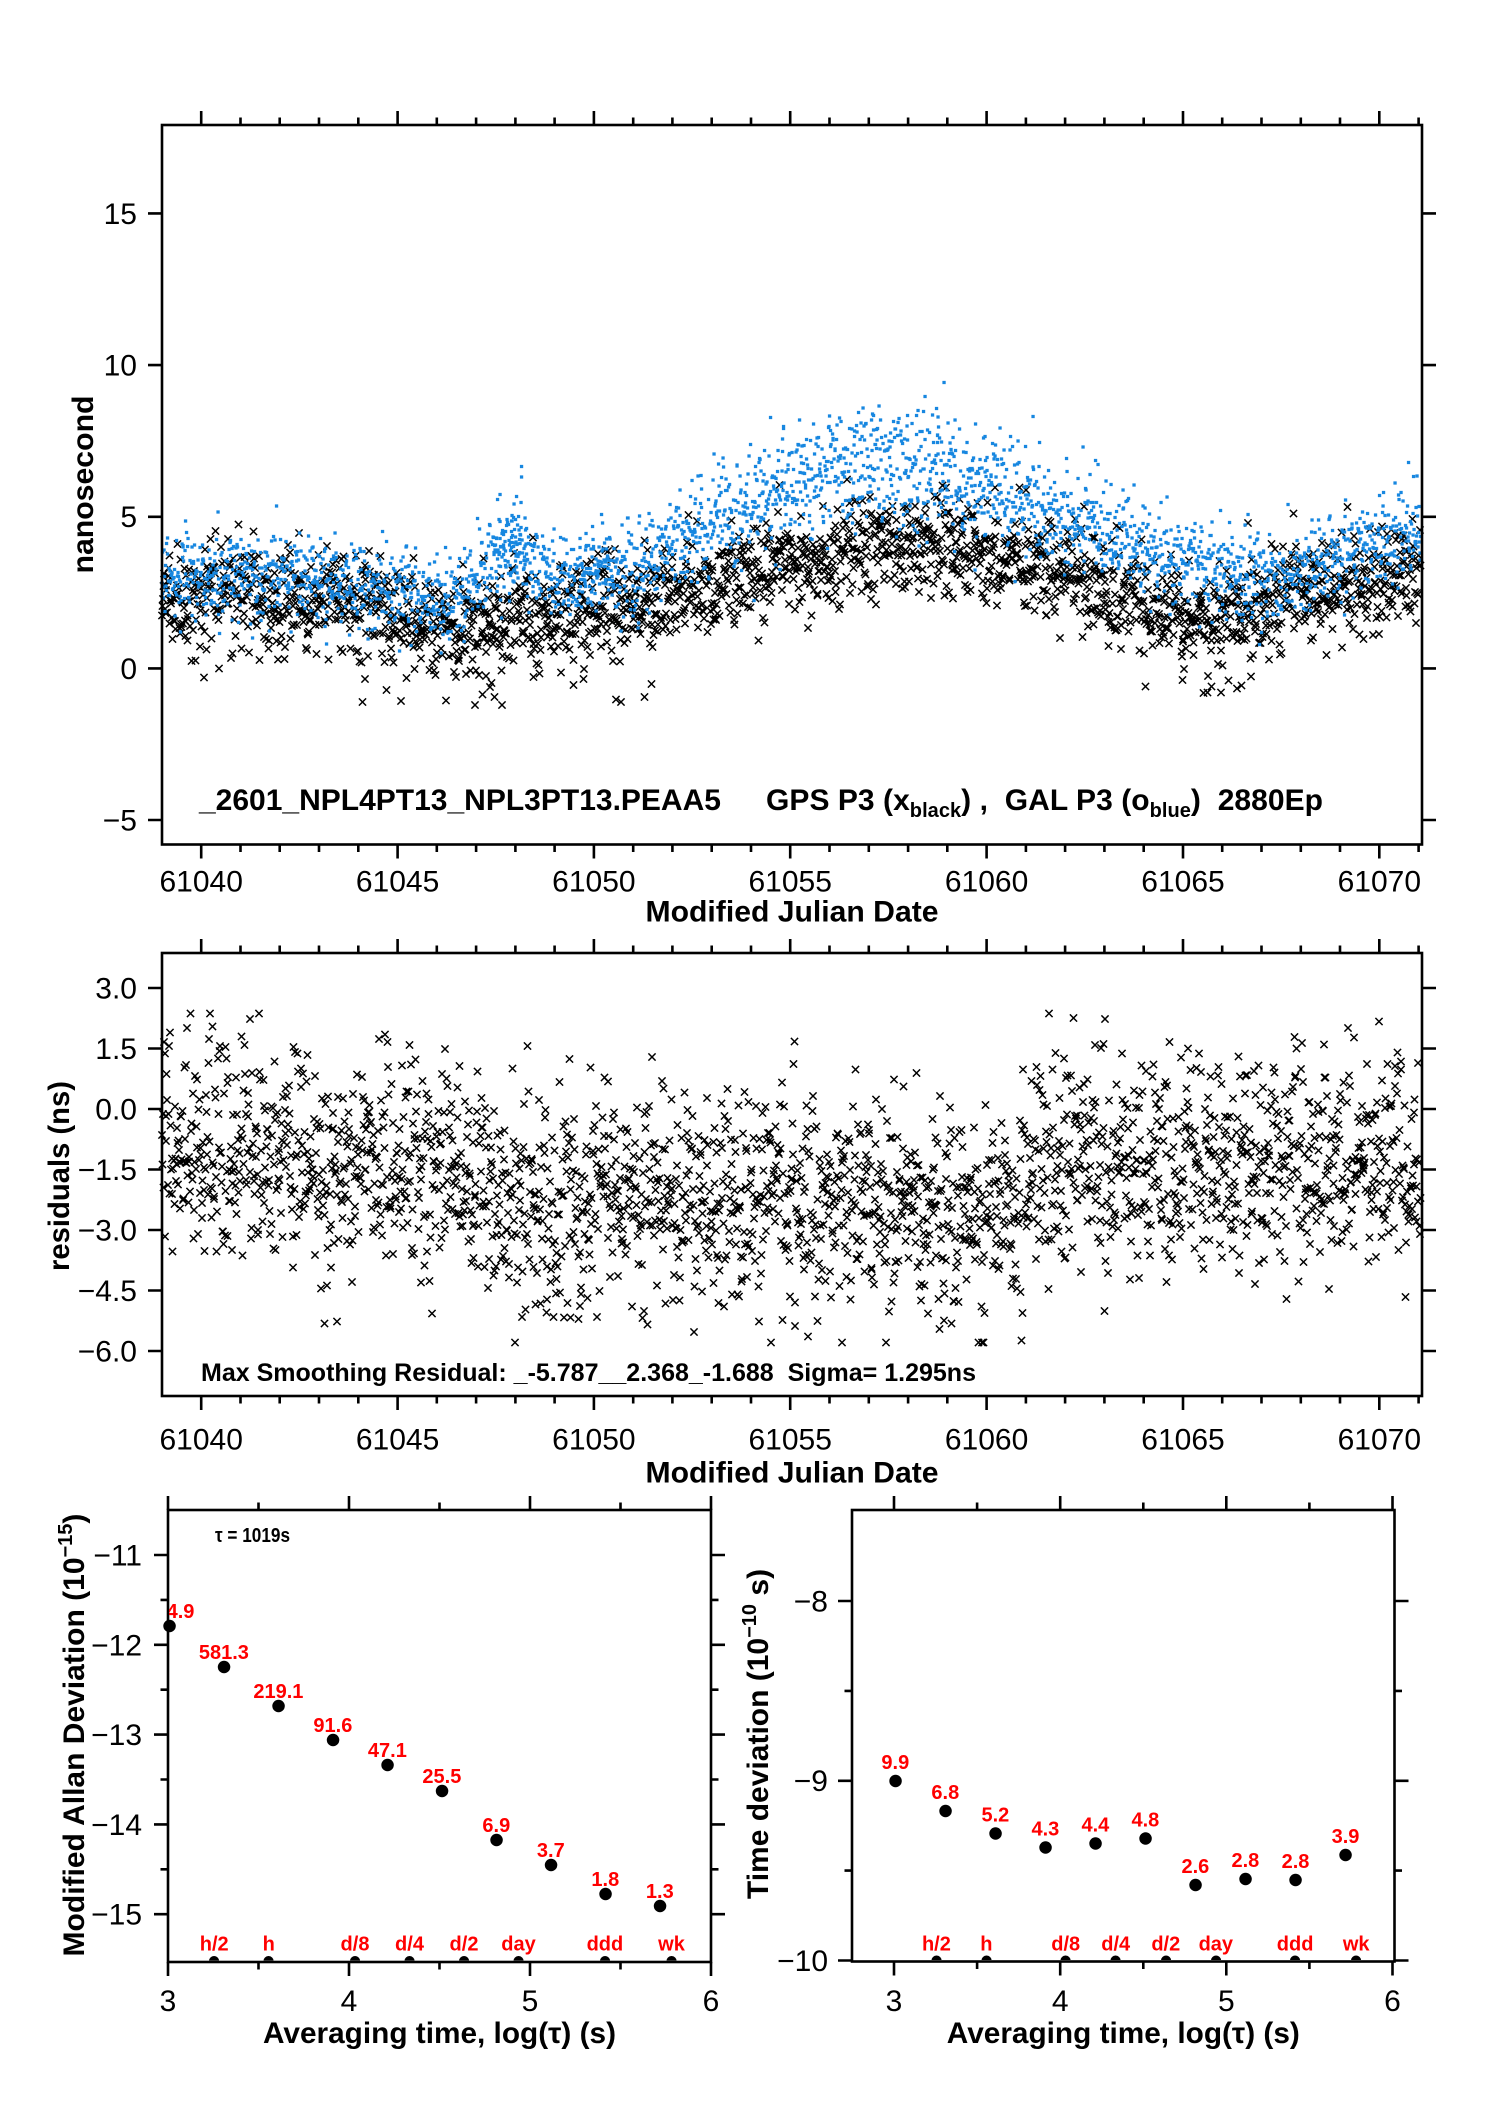 The width and height of the screenshot is (1488, 2110). I want to click on svg-text: −4.5, so click(107, 1291).